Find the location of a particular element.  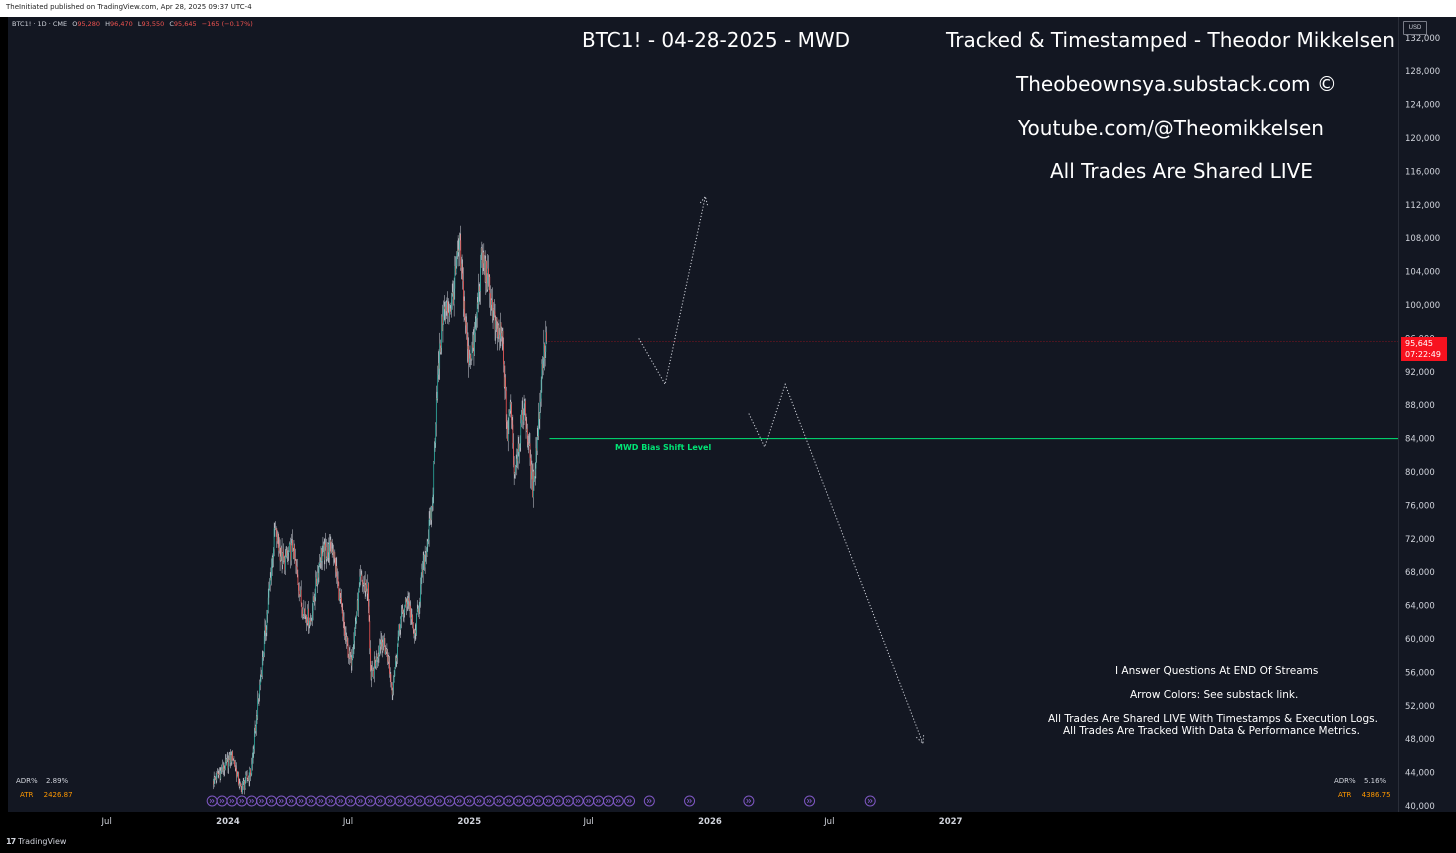

tradingview-logo: 17 TradingView is located at coordinates (36, 841).